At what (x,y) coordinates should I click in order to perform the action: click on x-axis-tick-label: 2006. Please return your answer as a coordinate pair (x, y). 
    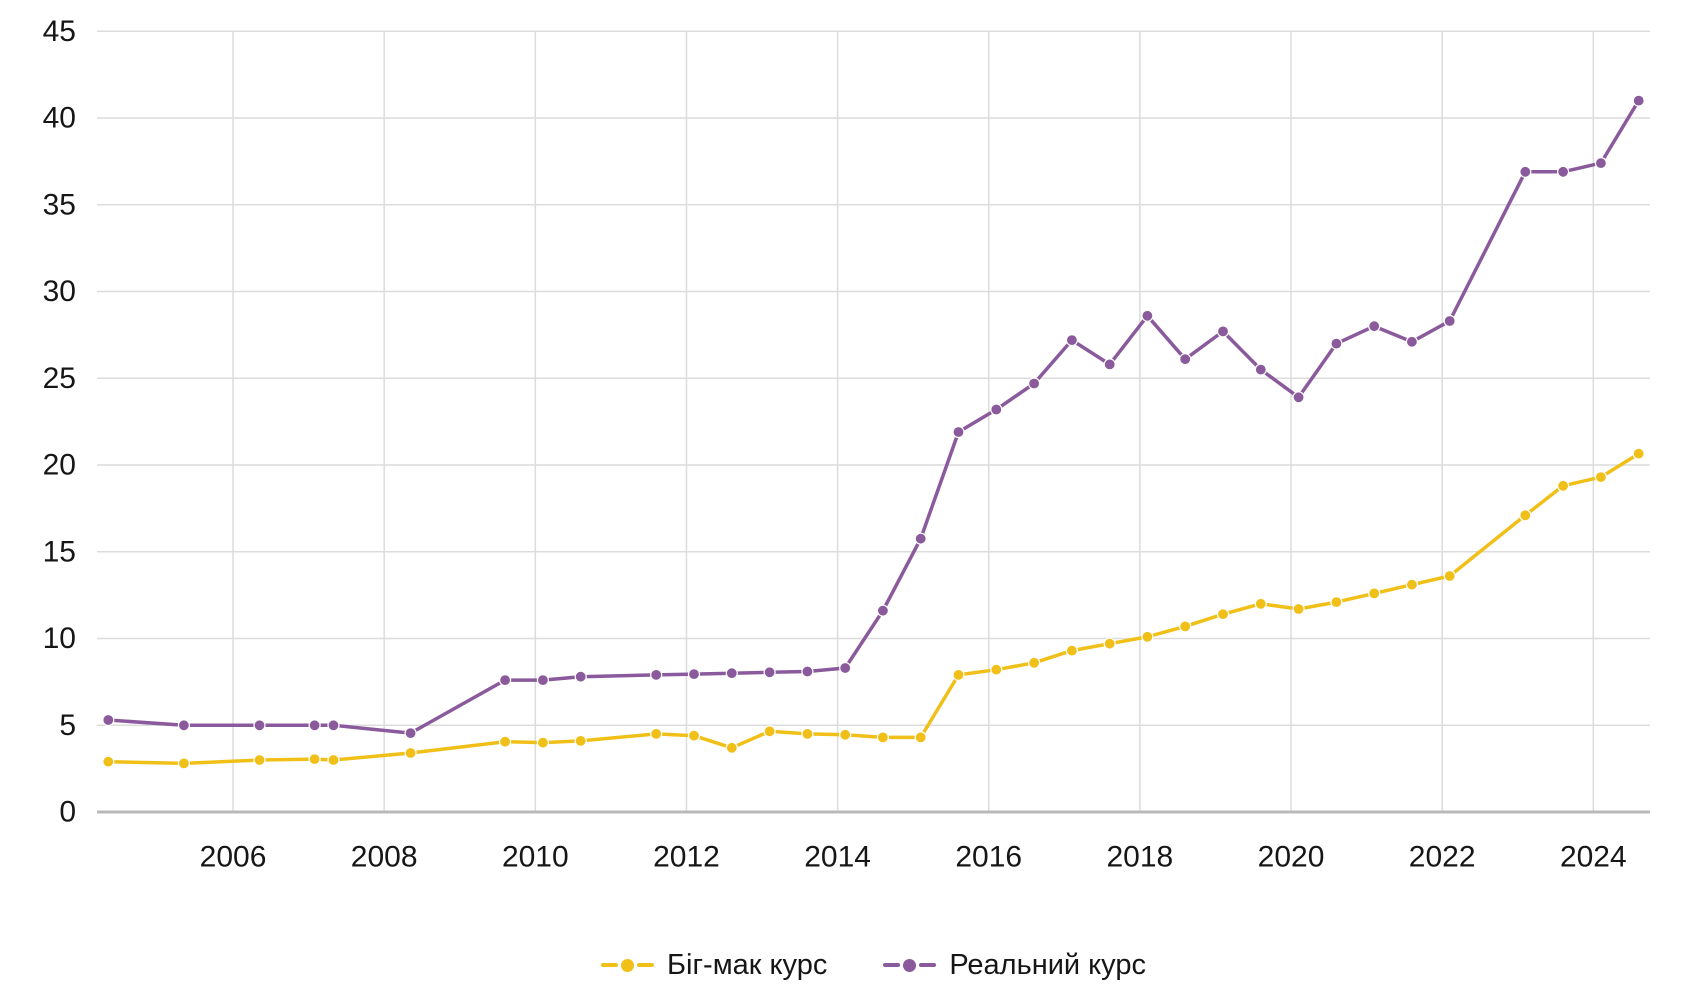
    Looking at the image, I should click on (233, 857).